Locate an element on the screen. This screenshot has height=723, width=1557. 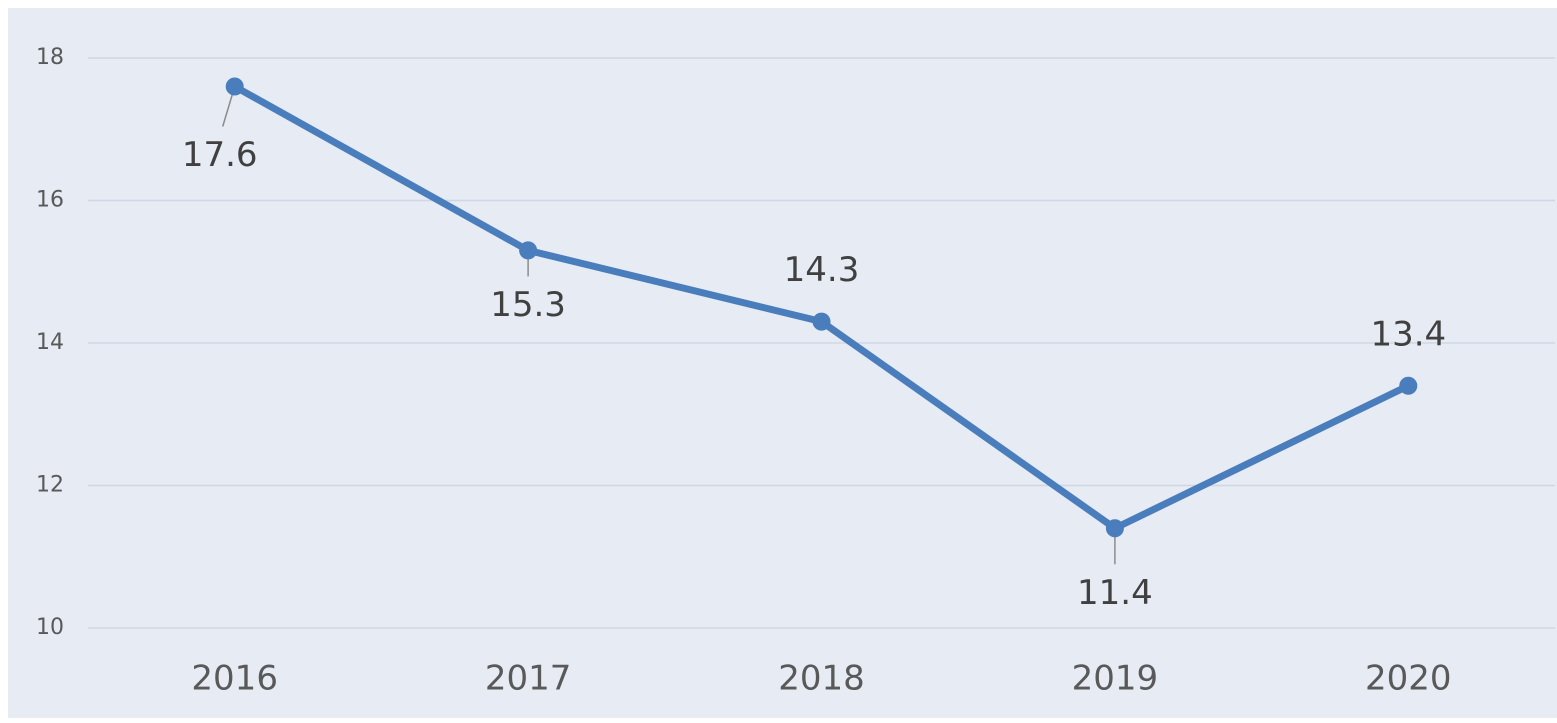
y-tick-label: 16 is located at coordinates (50, 200).